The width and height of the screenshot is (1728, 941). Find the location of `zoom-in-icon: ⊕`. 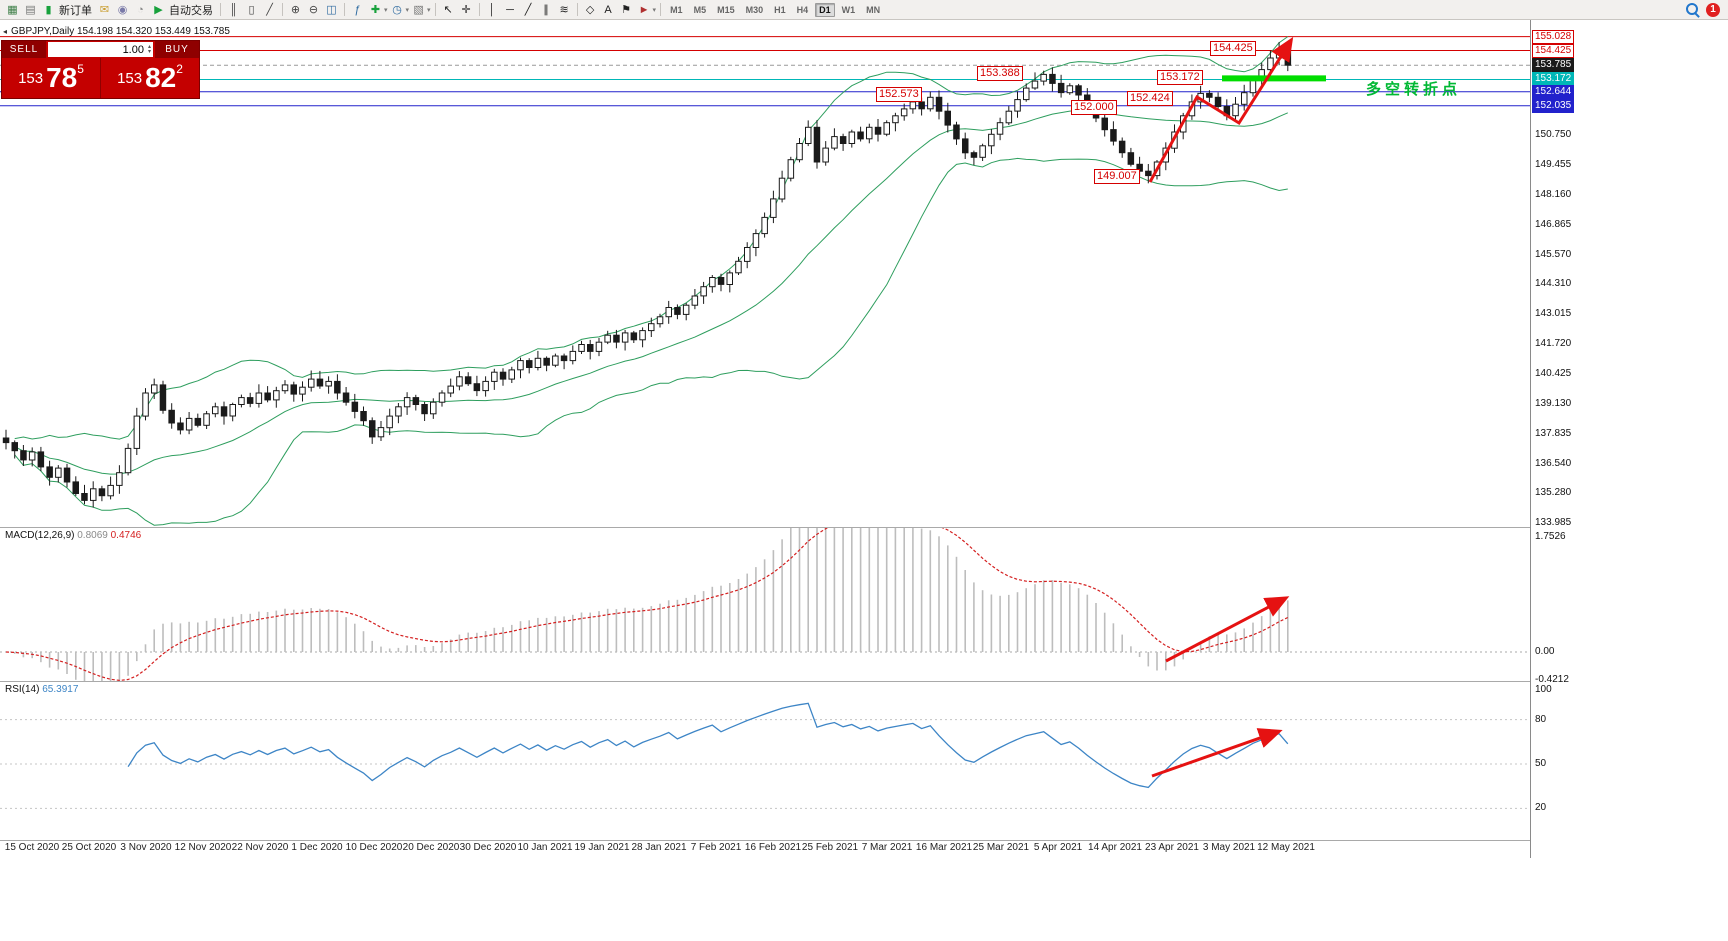

zoom-in-icon: ⊕ is located at coordinates (295, 9).